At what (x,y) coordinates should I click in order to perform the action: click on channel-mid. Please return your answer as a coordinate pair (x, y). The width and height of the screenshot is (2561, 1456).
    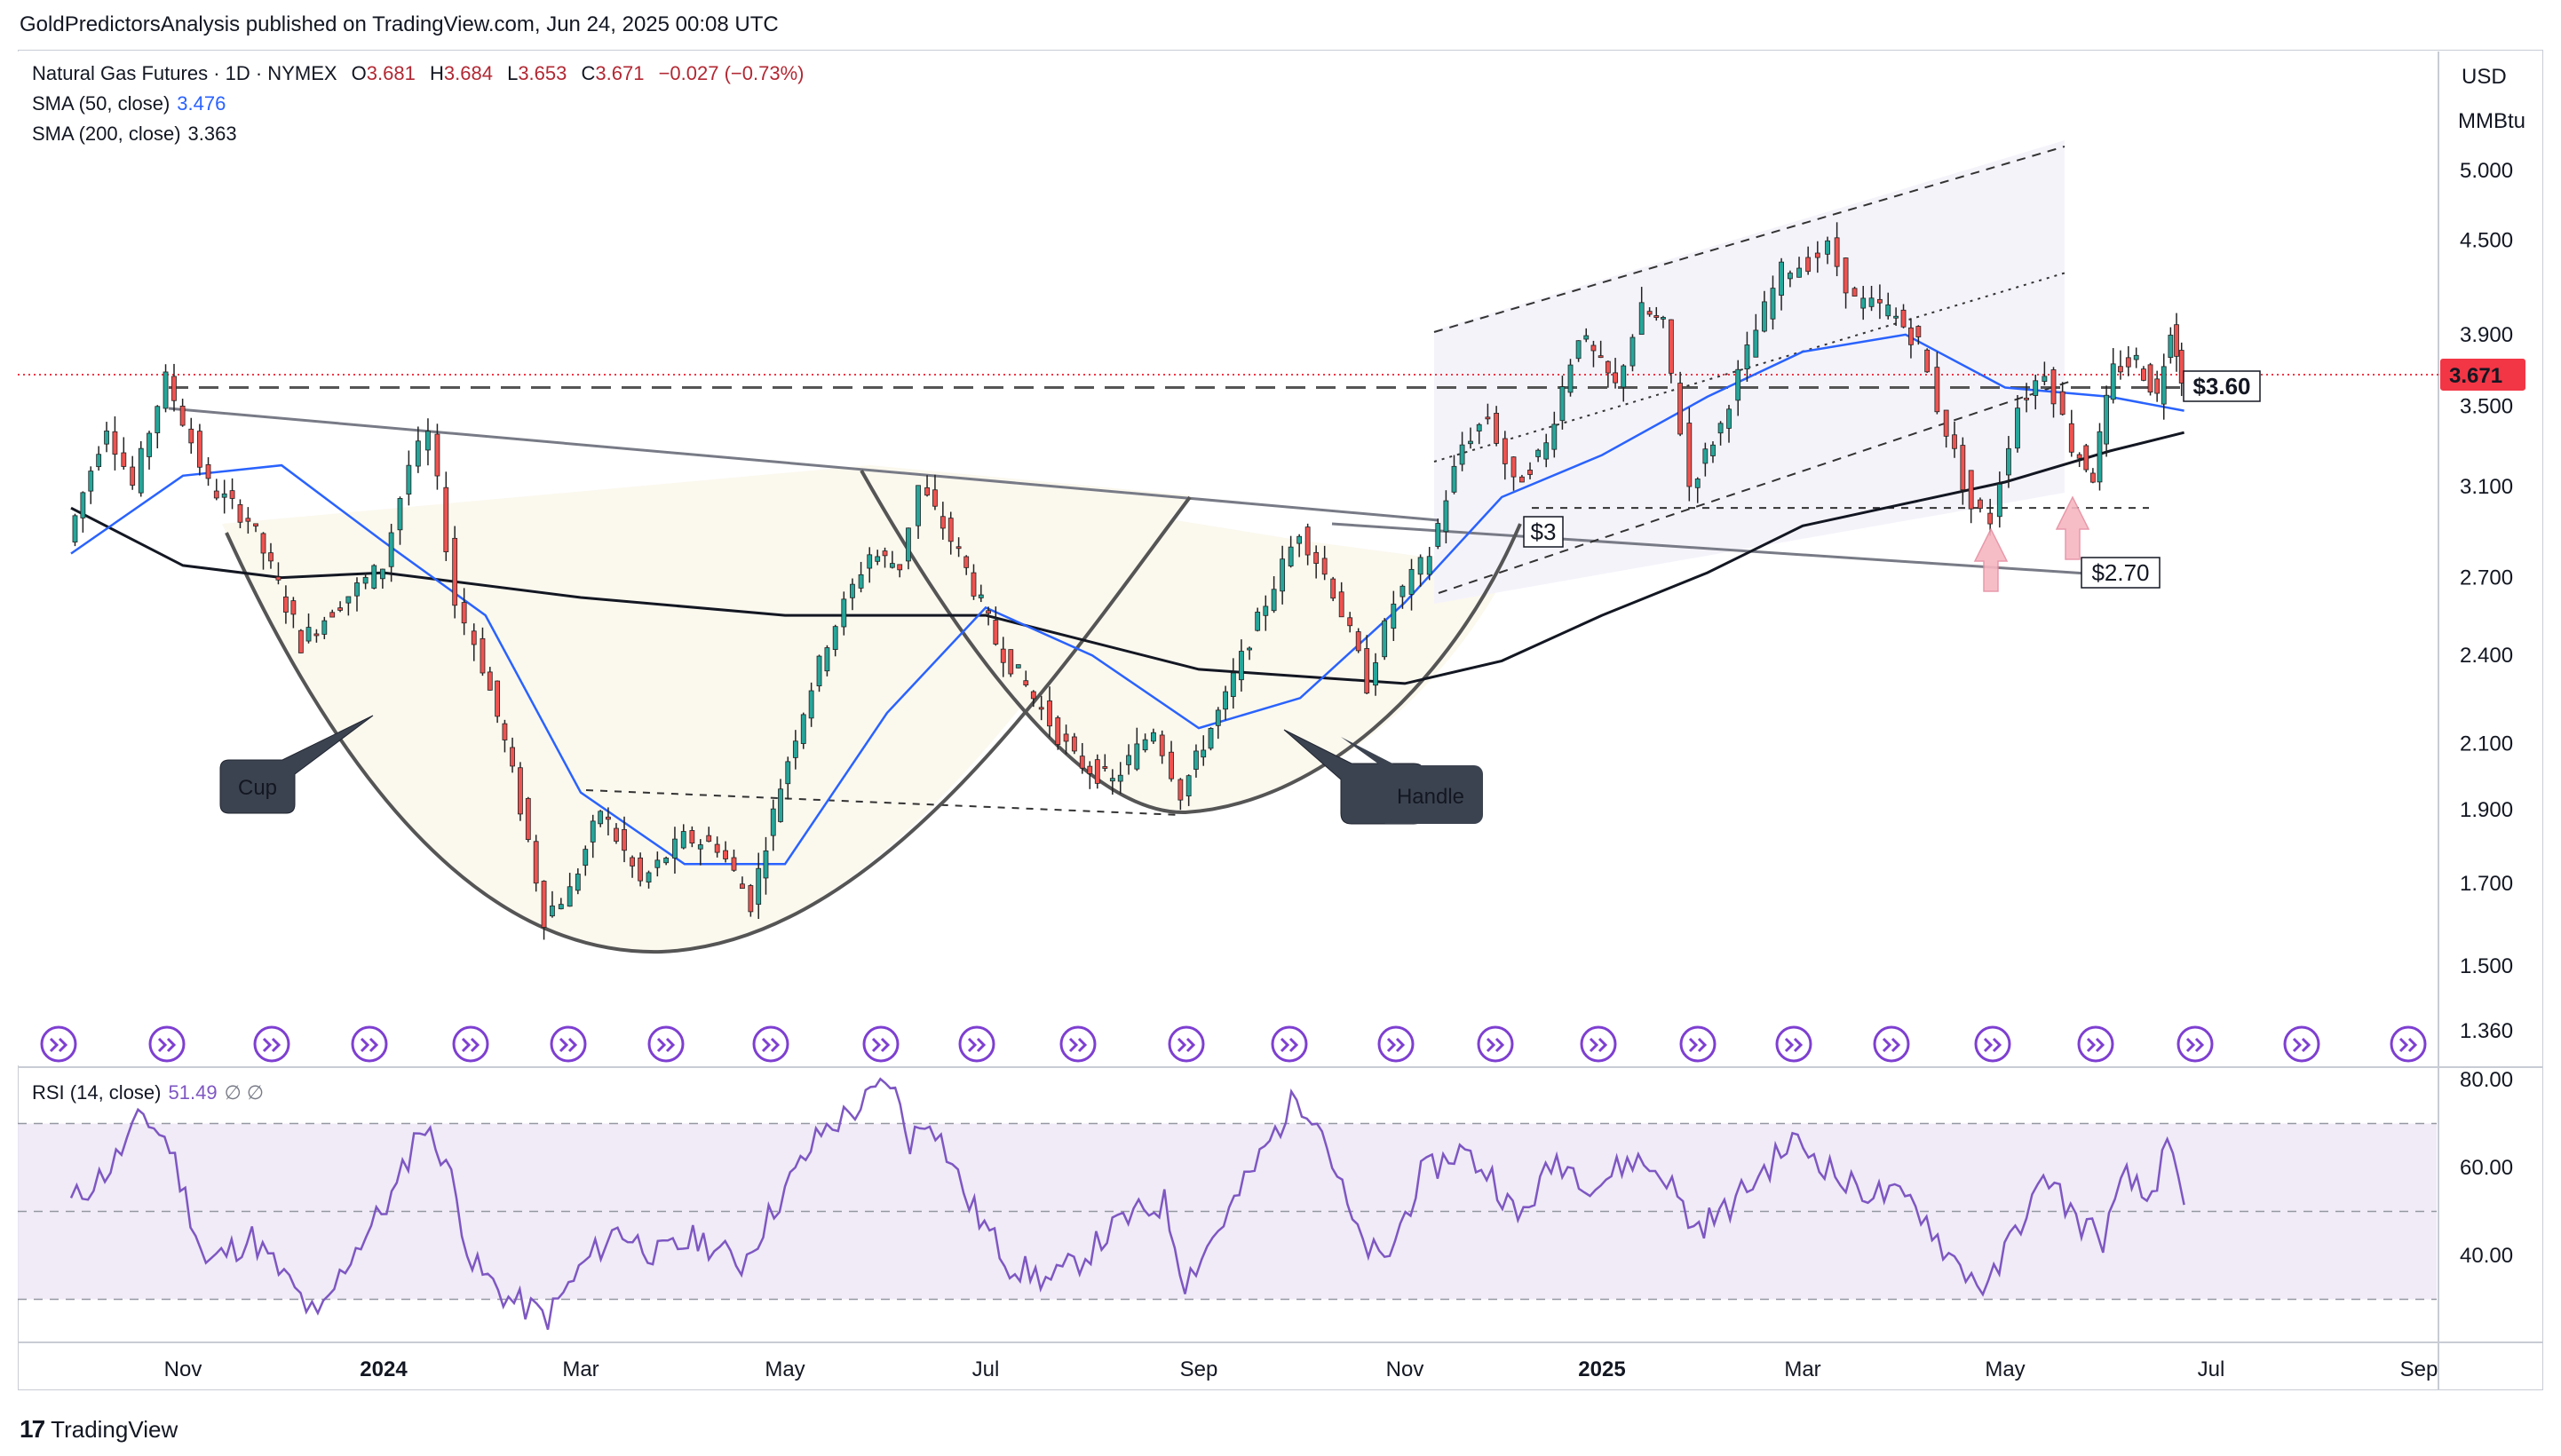
    Looking at the image, I should click on (1752, 367).